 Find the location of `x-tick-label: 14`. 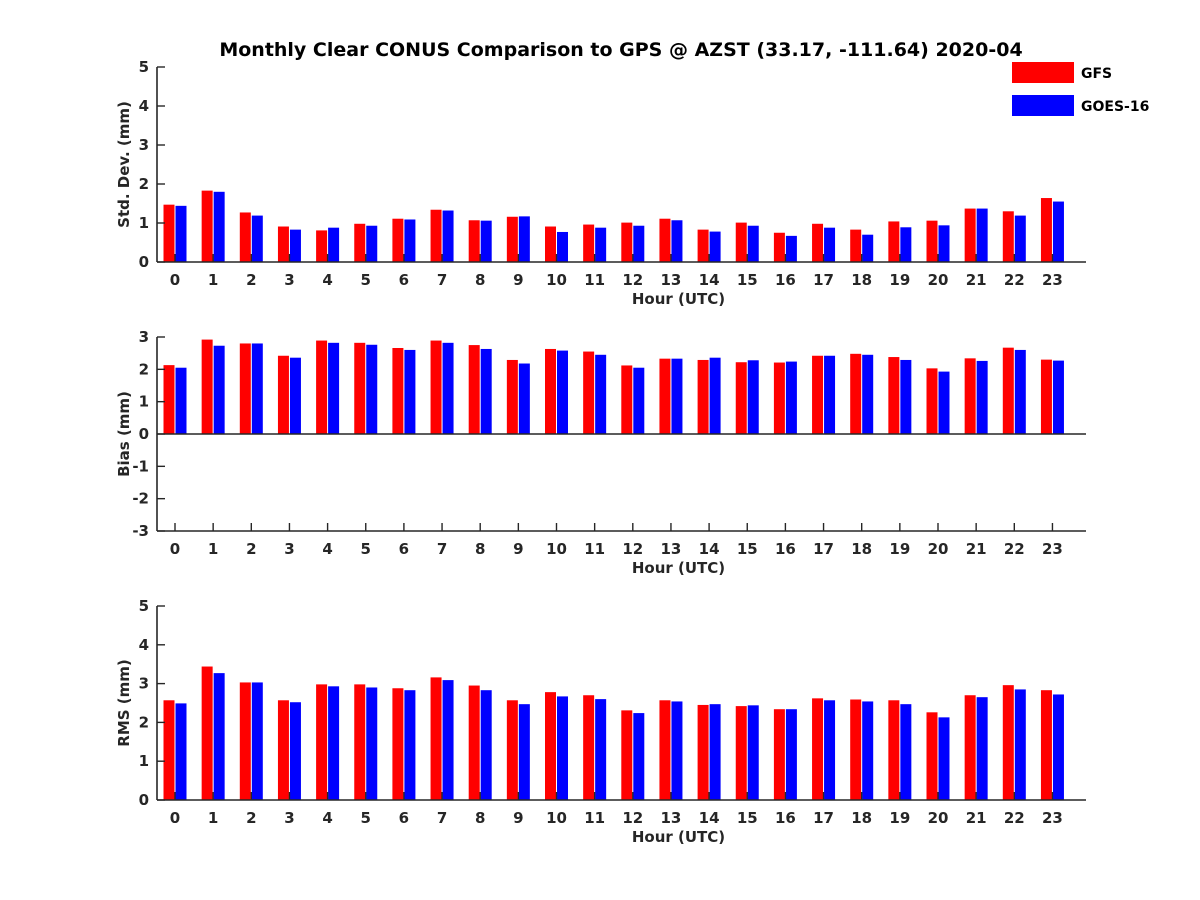

x-tick-label: 14 is located at coordinates (709, 280).